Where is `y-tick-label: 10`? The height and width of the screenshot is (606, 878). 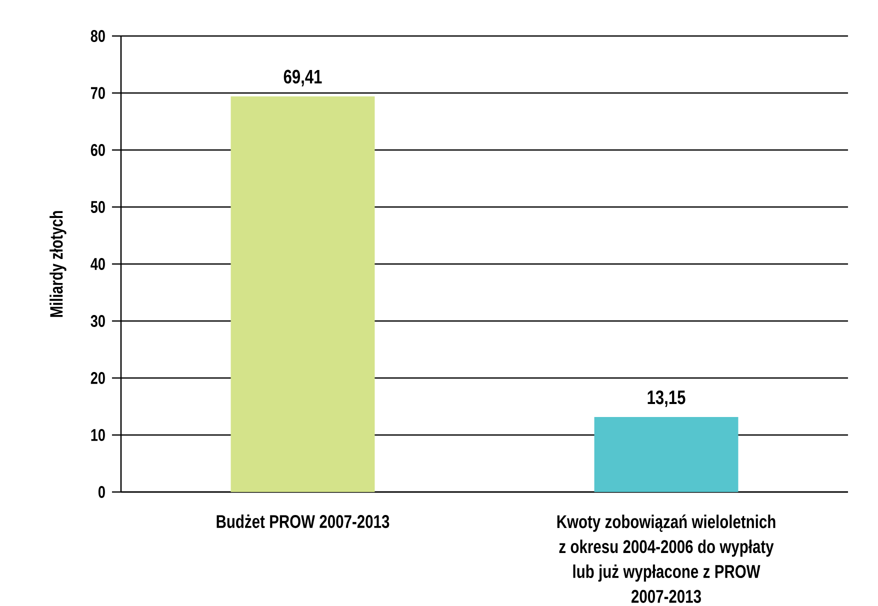 y-tick-label: 10 is located at coordinates (98, 435).